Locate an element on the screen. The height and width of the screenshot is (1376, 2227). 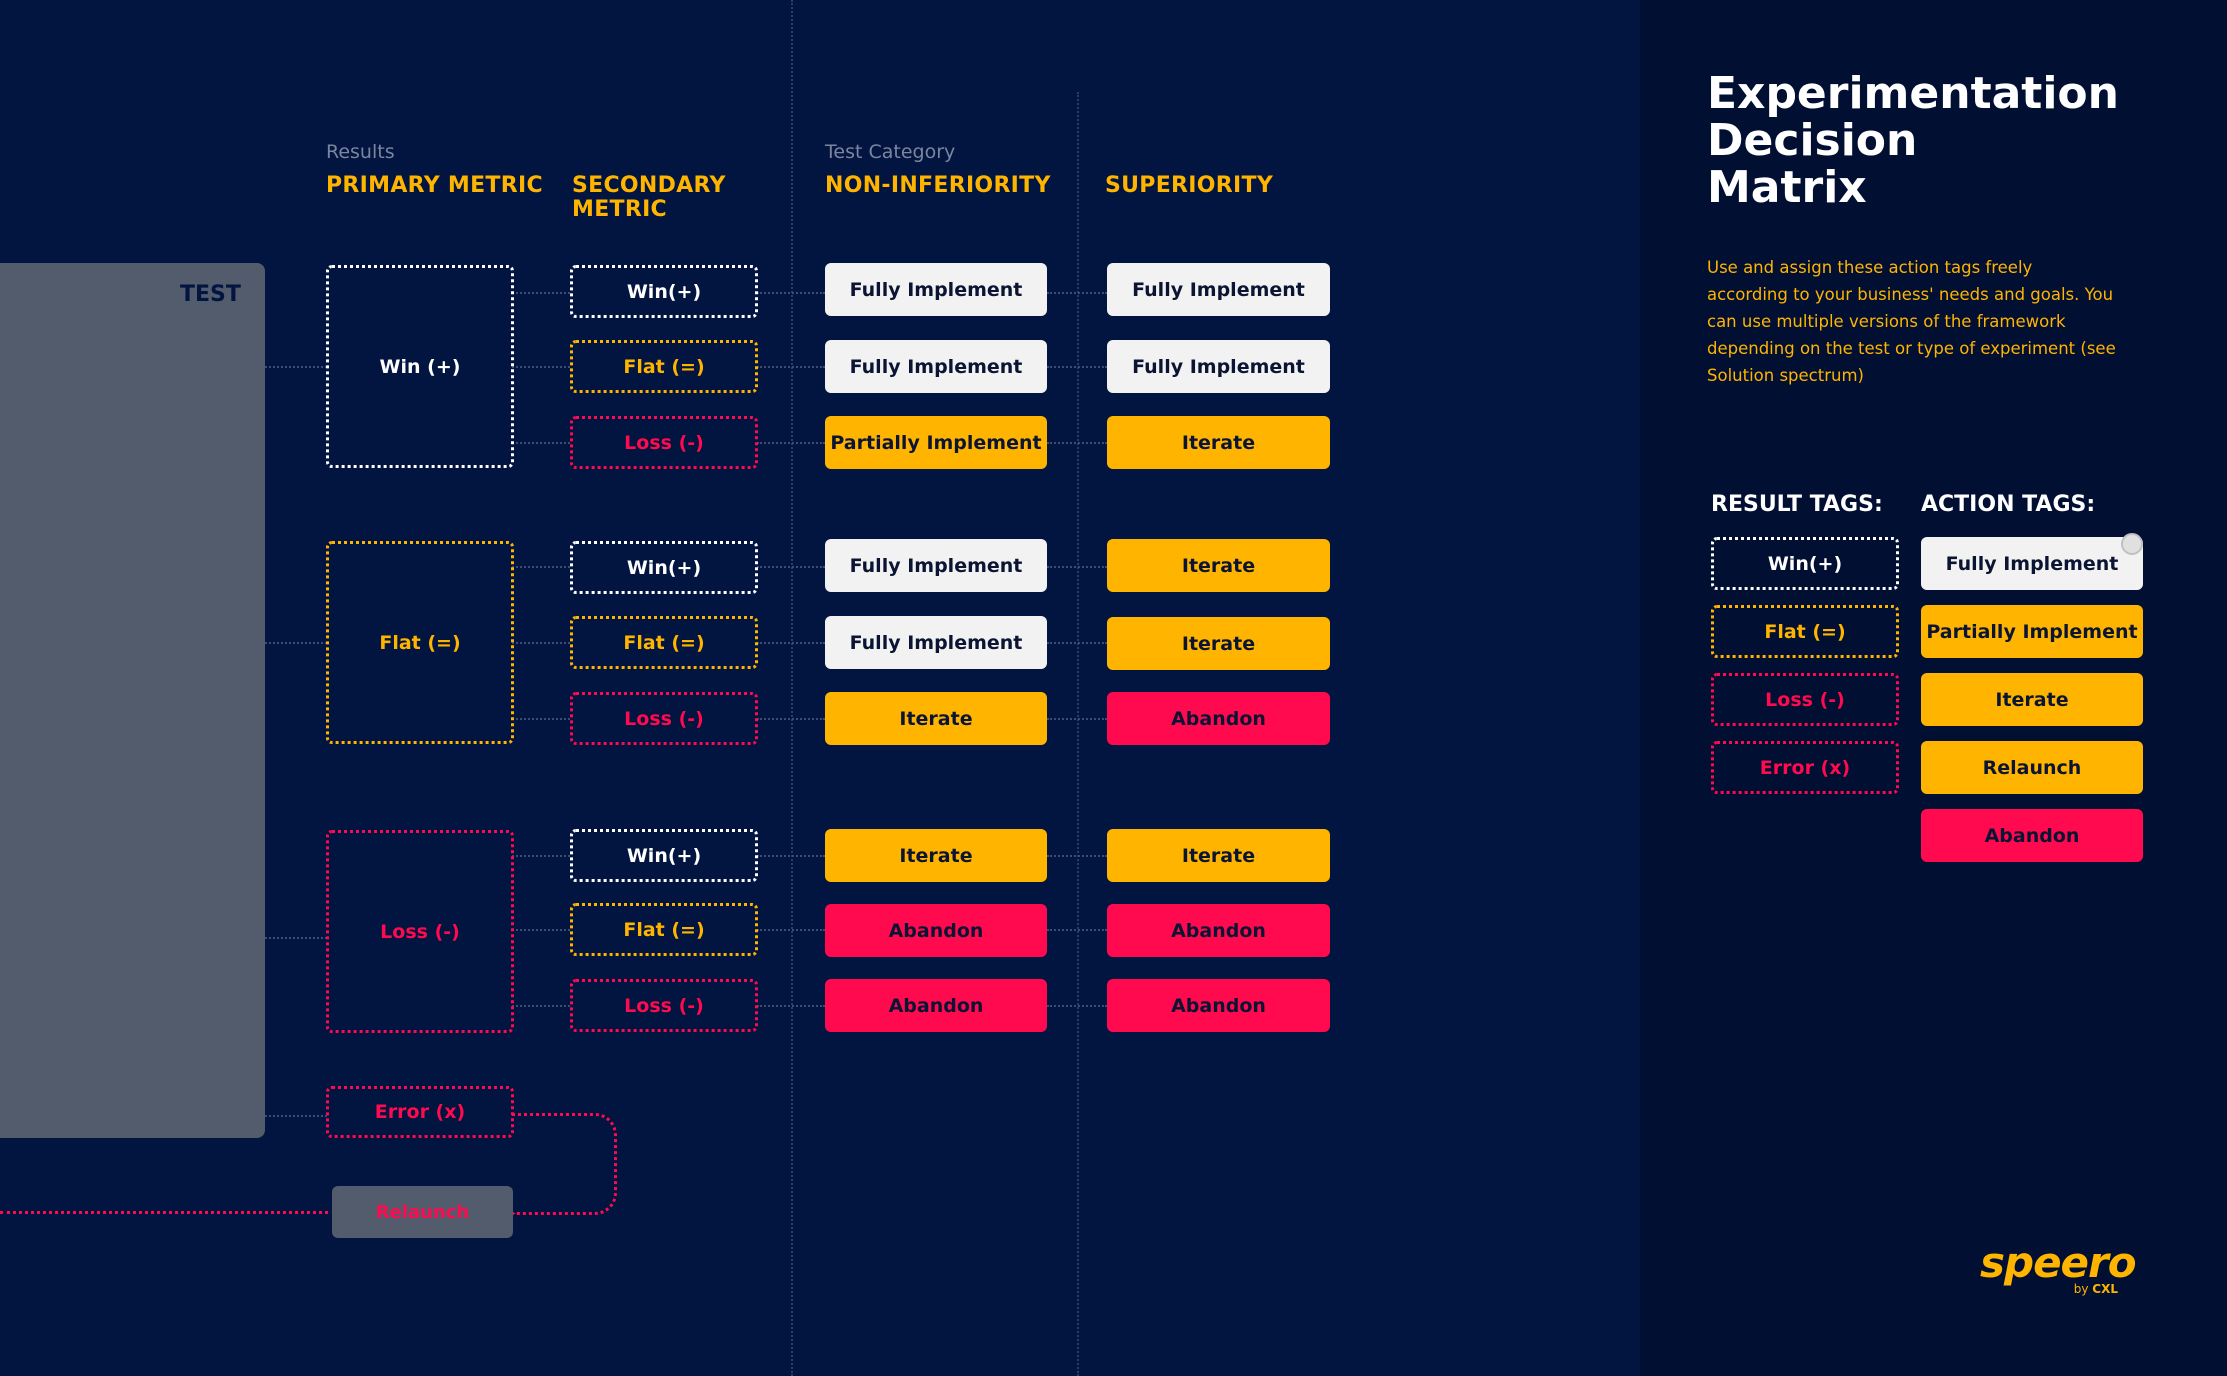
legend-win-tag: Win(+) is located at coordinates (1805, 563).